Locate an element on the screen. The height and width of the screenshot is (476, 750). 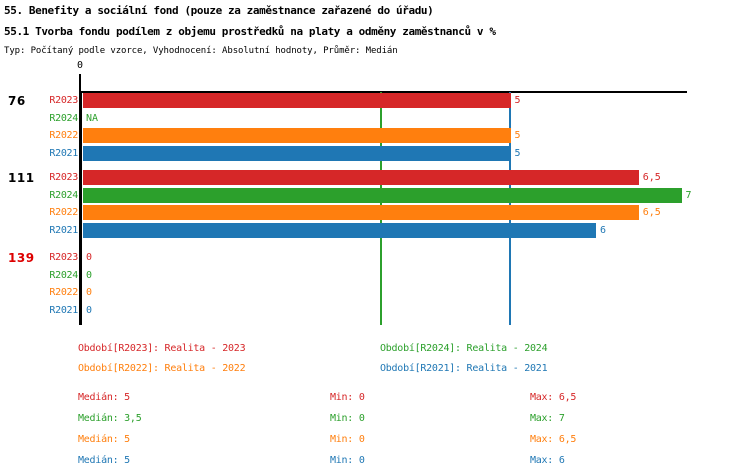
bar-value-111-r2023: 6,5 is located at coordinates (651, 177).